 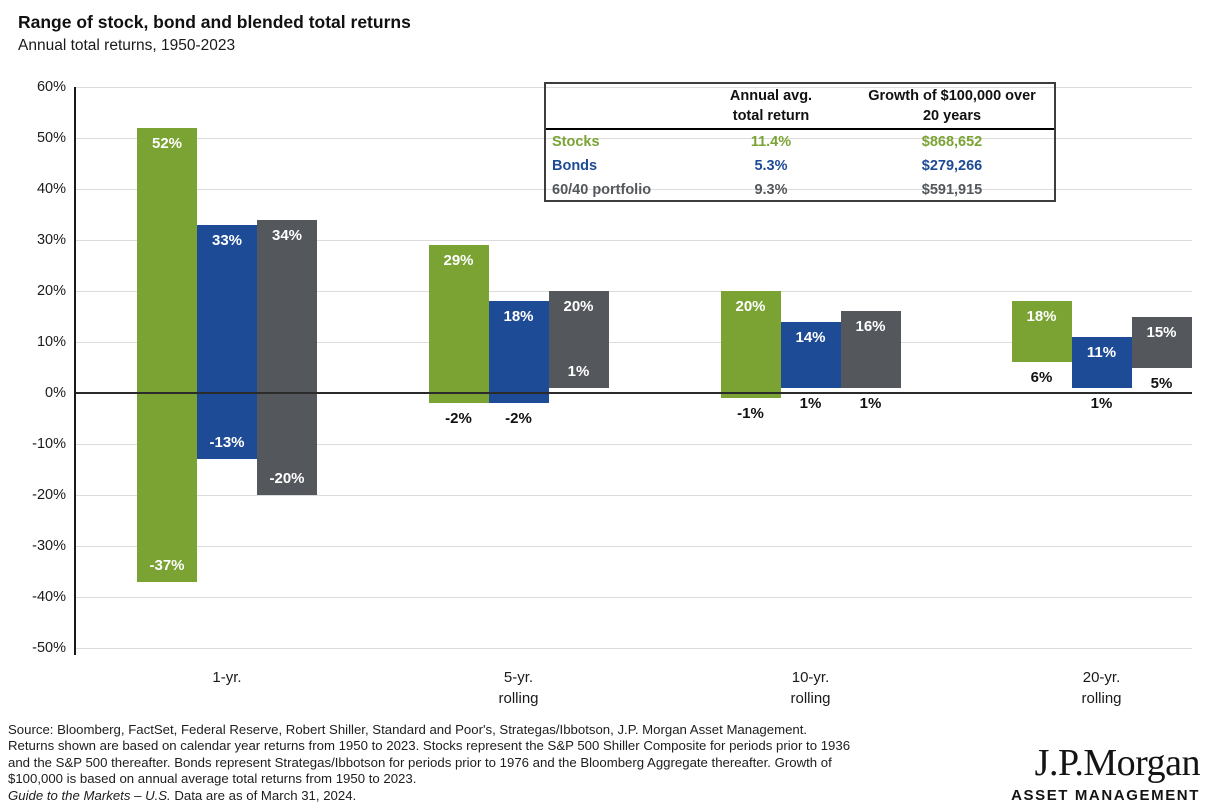 What do you see at coordinates (870, 349) in the screenshot?
I see `bar-60-40-portfolio-10-yr-rolling` at bounding box center [870, 349].